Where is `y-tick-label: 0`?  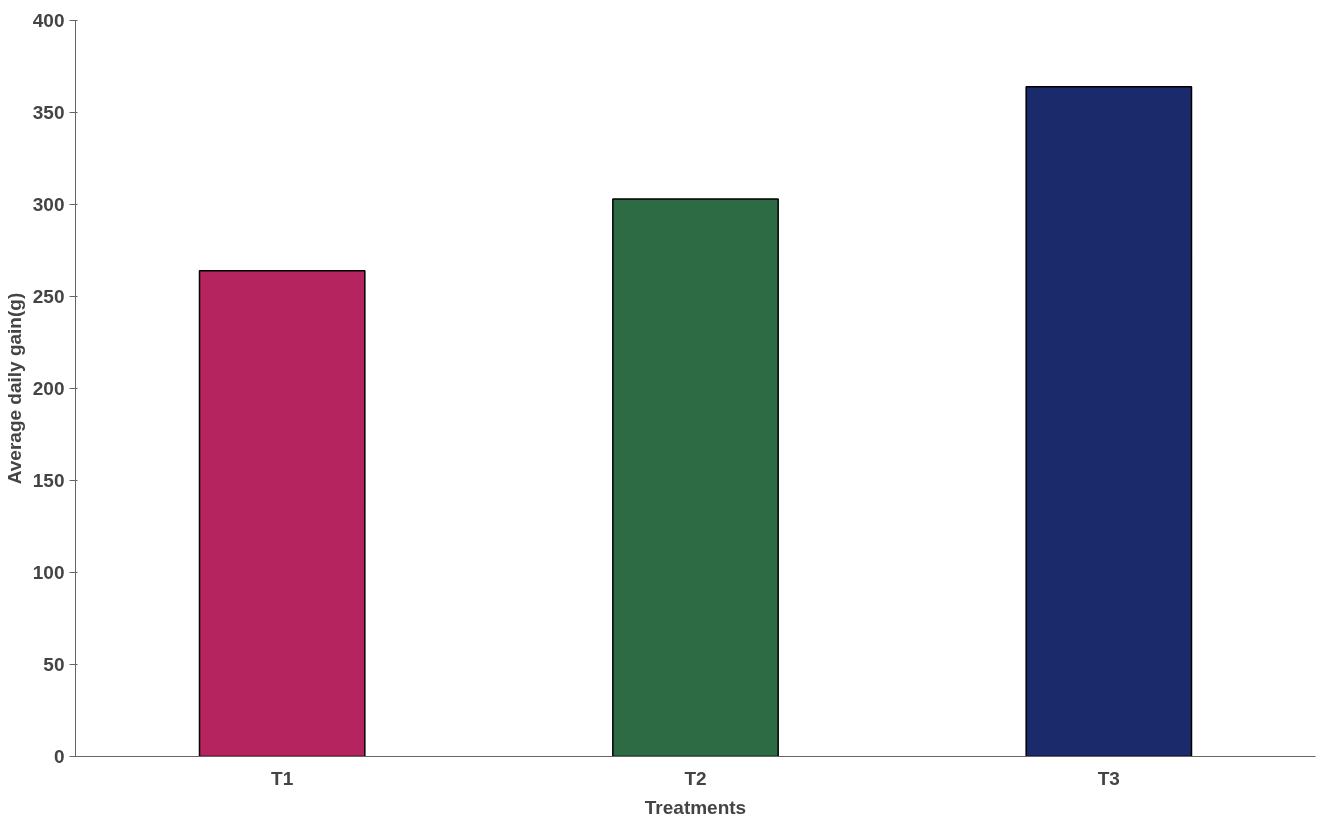 y-tick-label: 0 is located at coordinates (59, 756).